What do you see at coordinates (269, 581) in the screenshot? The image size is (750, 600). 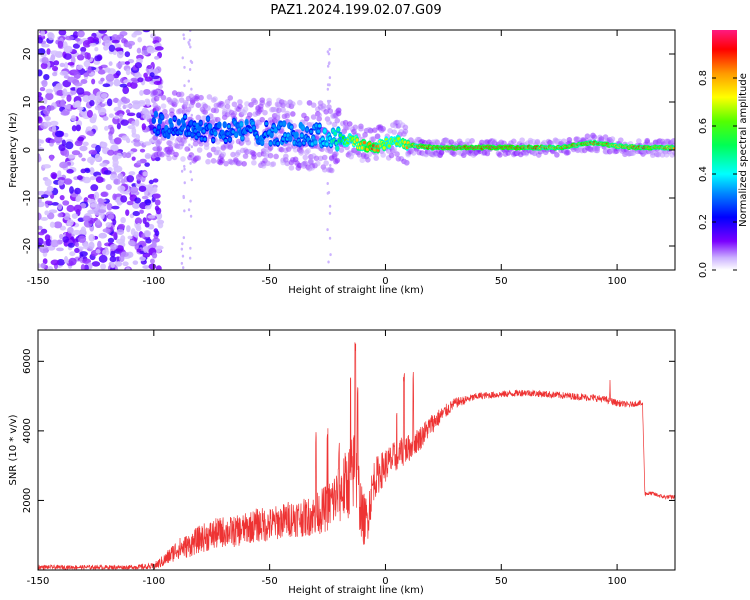 I see `snr-xtick-label: -50` at bounding box center [269, 581].